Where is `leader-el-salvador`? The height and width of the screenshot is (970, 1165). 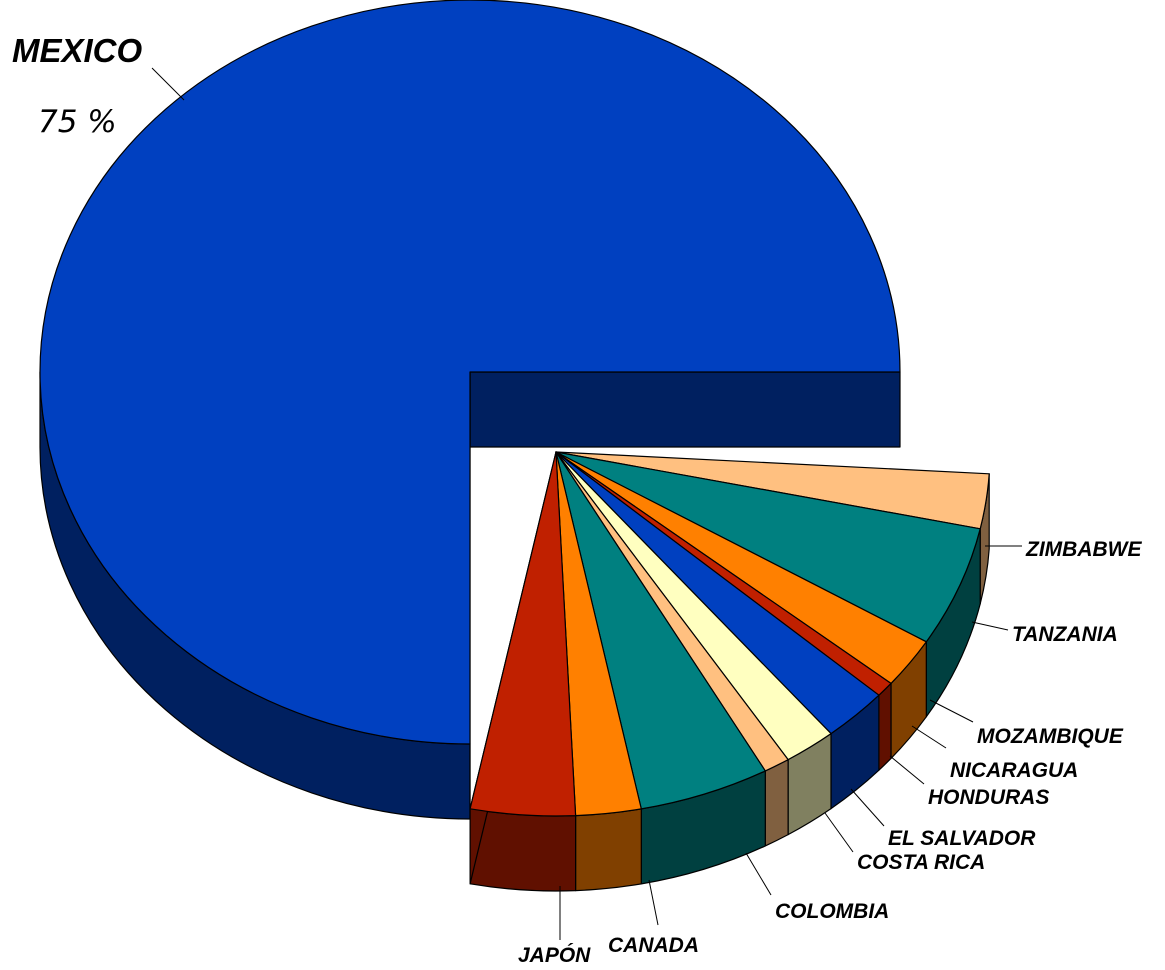
leader-el-salvador is located at coordinates (867, 807).